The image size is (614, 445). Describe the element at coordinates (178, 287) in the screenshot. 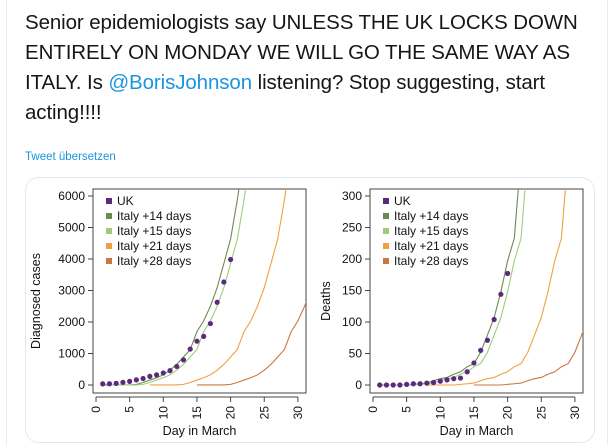

I see `series-line-italy-15-days` at that location.